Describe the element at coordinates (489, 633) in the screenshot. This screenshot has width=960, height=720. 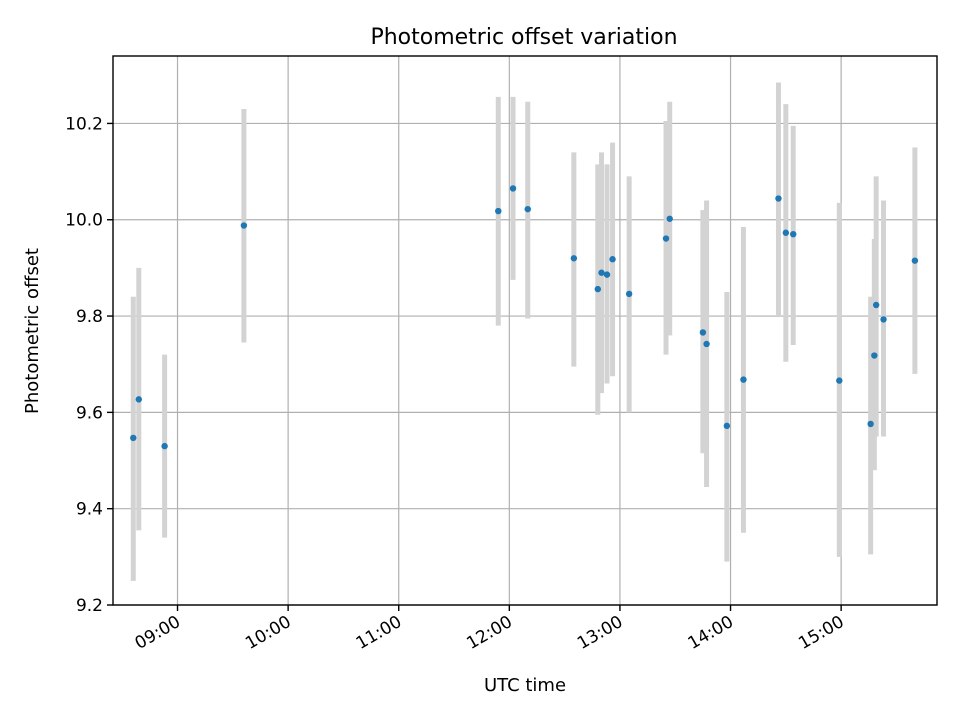
I see `x-tick-label: 12:00` at that location.